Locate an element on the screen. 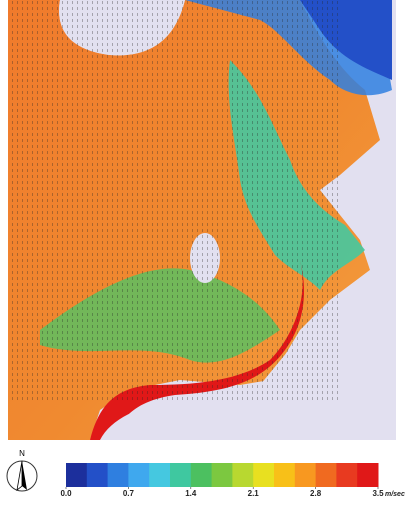  colorbar-tick-label: 2.8 is located at coordinates (316, 493).